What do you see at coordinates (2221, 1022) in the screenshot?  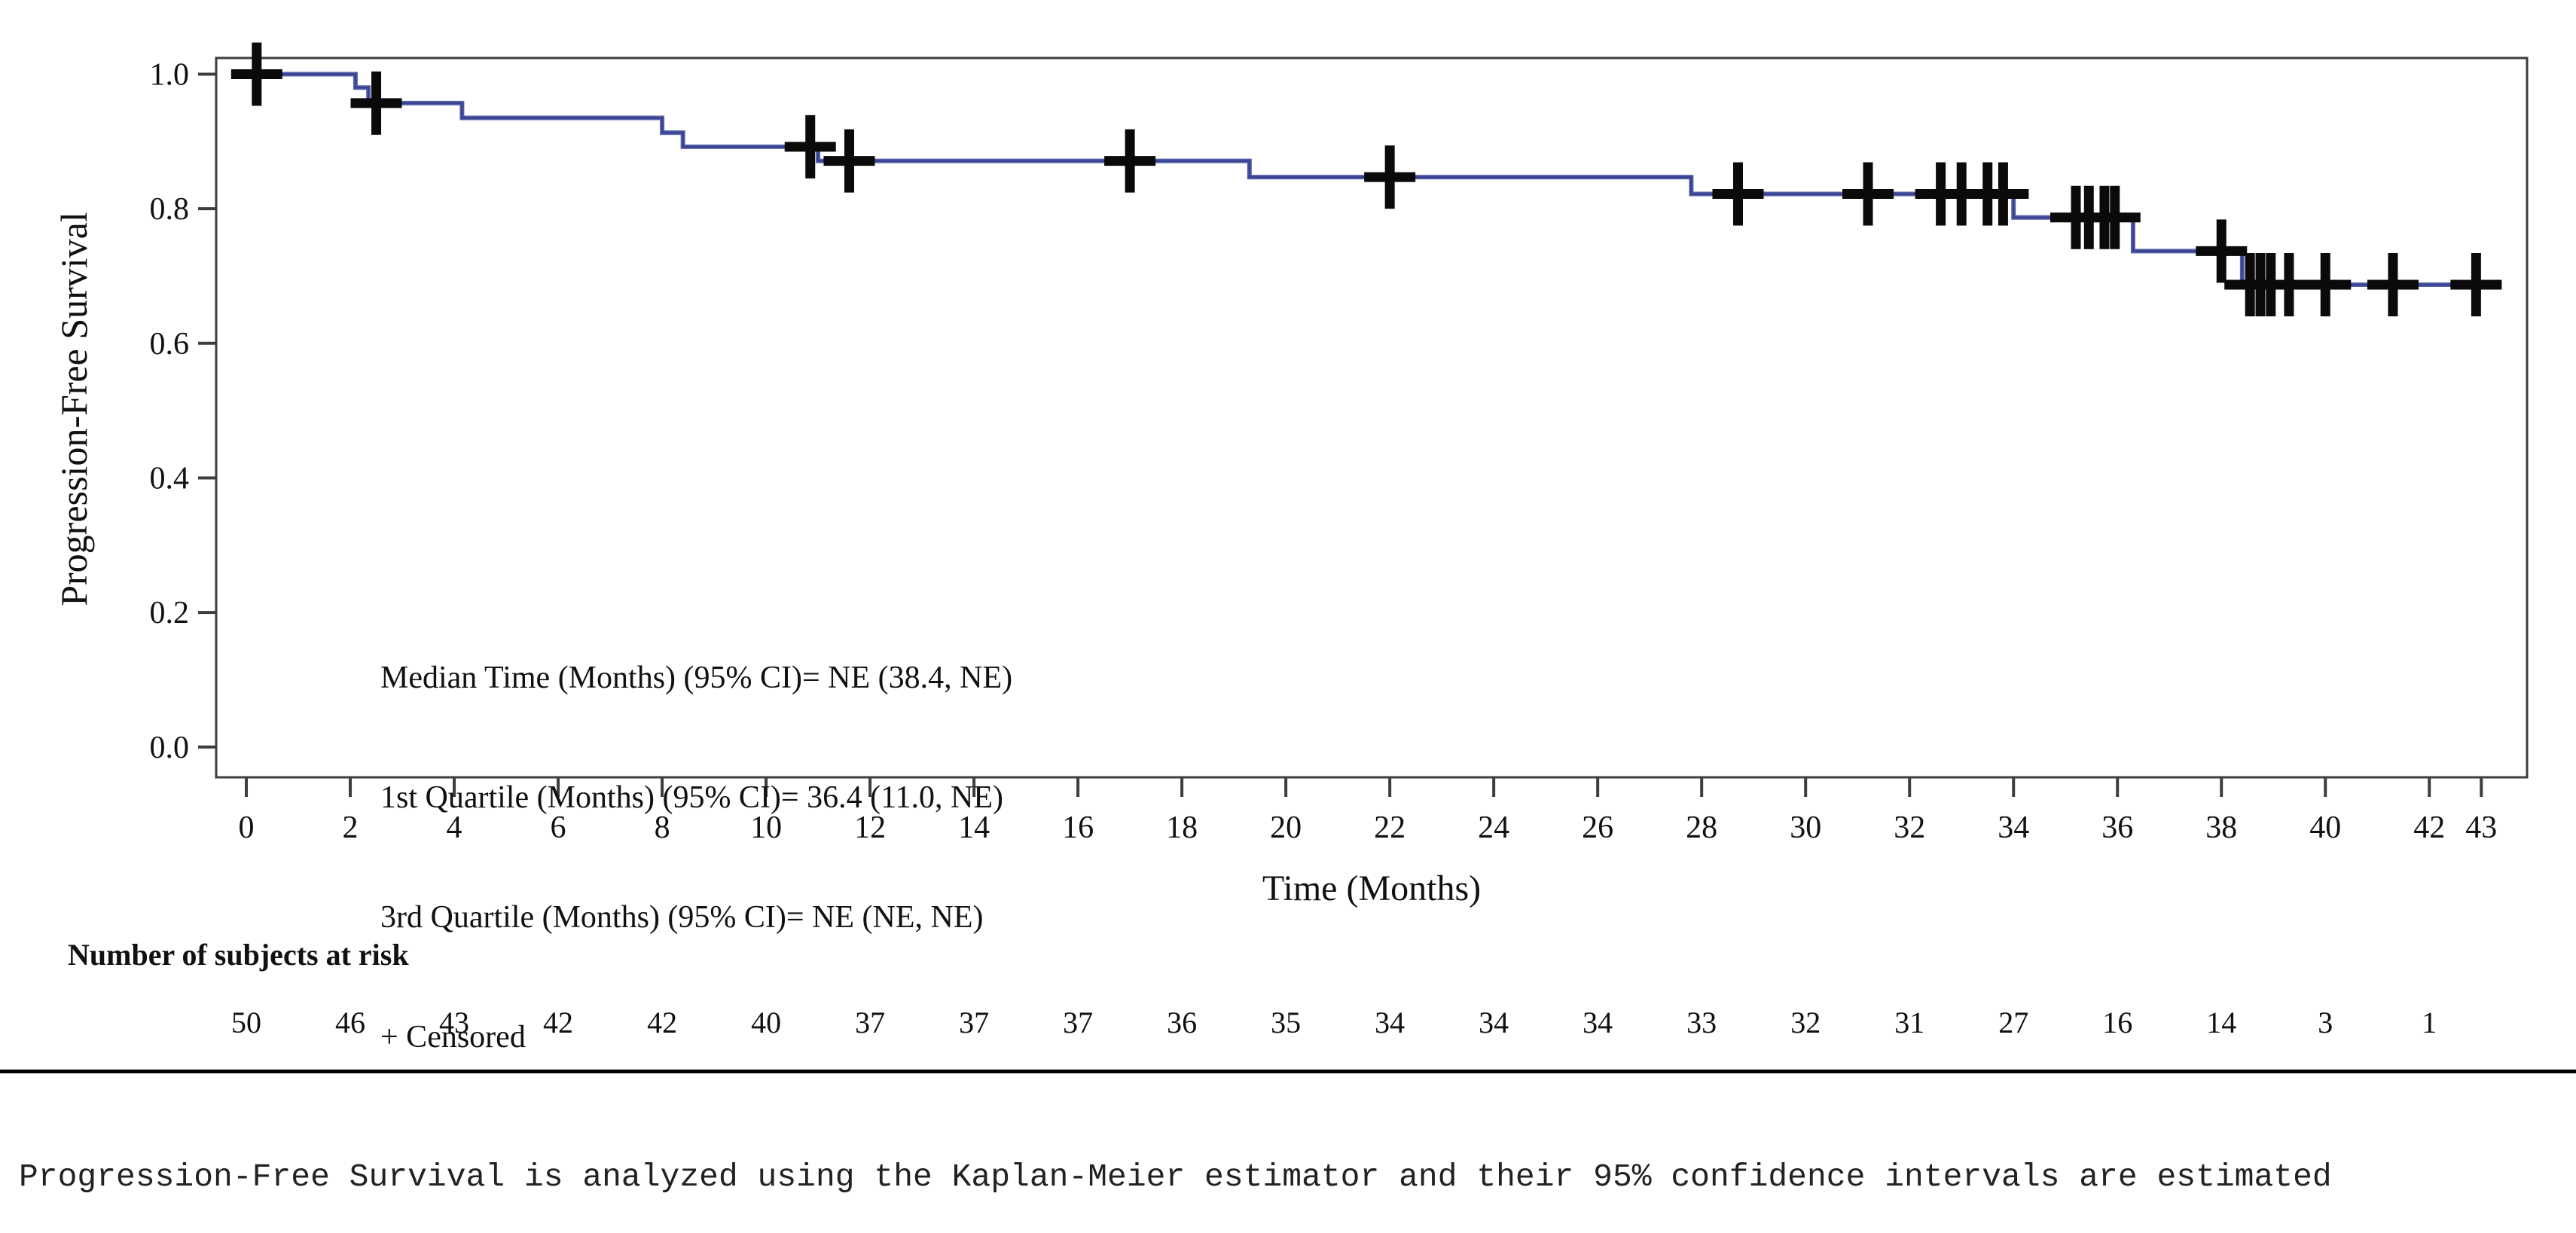 I see `risk-count: 14` at bounding box center [2221, 1022].